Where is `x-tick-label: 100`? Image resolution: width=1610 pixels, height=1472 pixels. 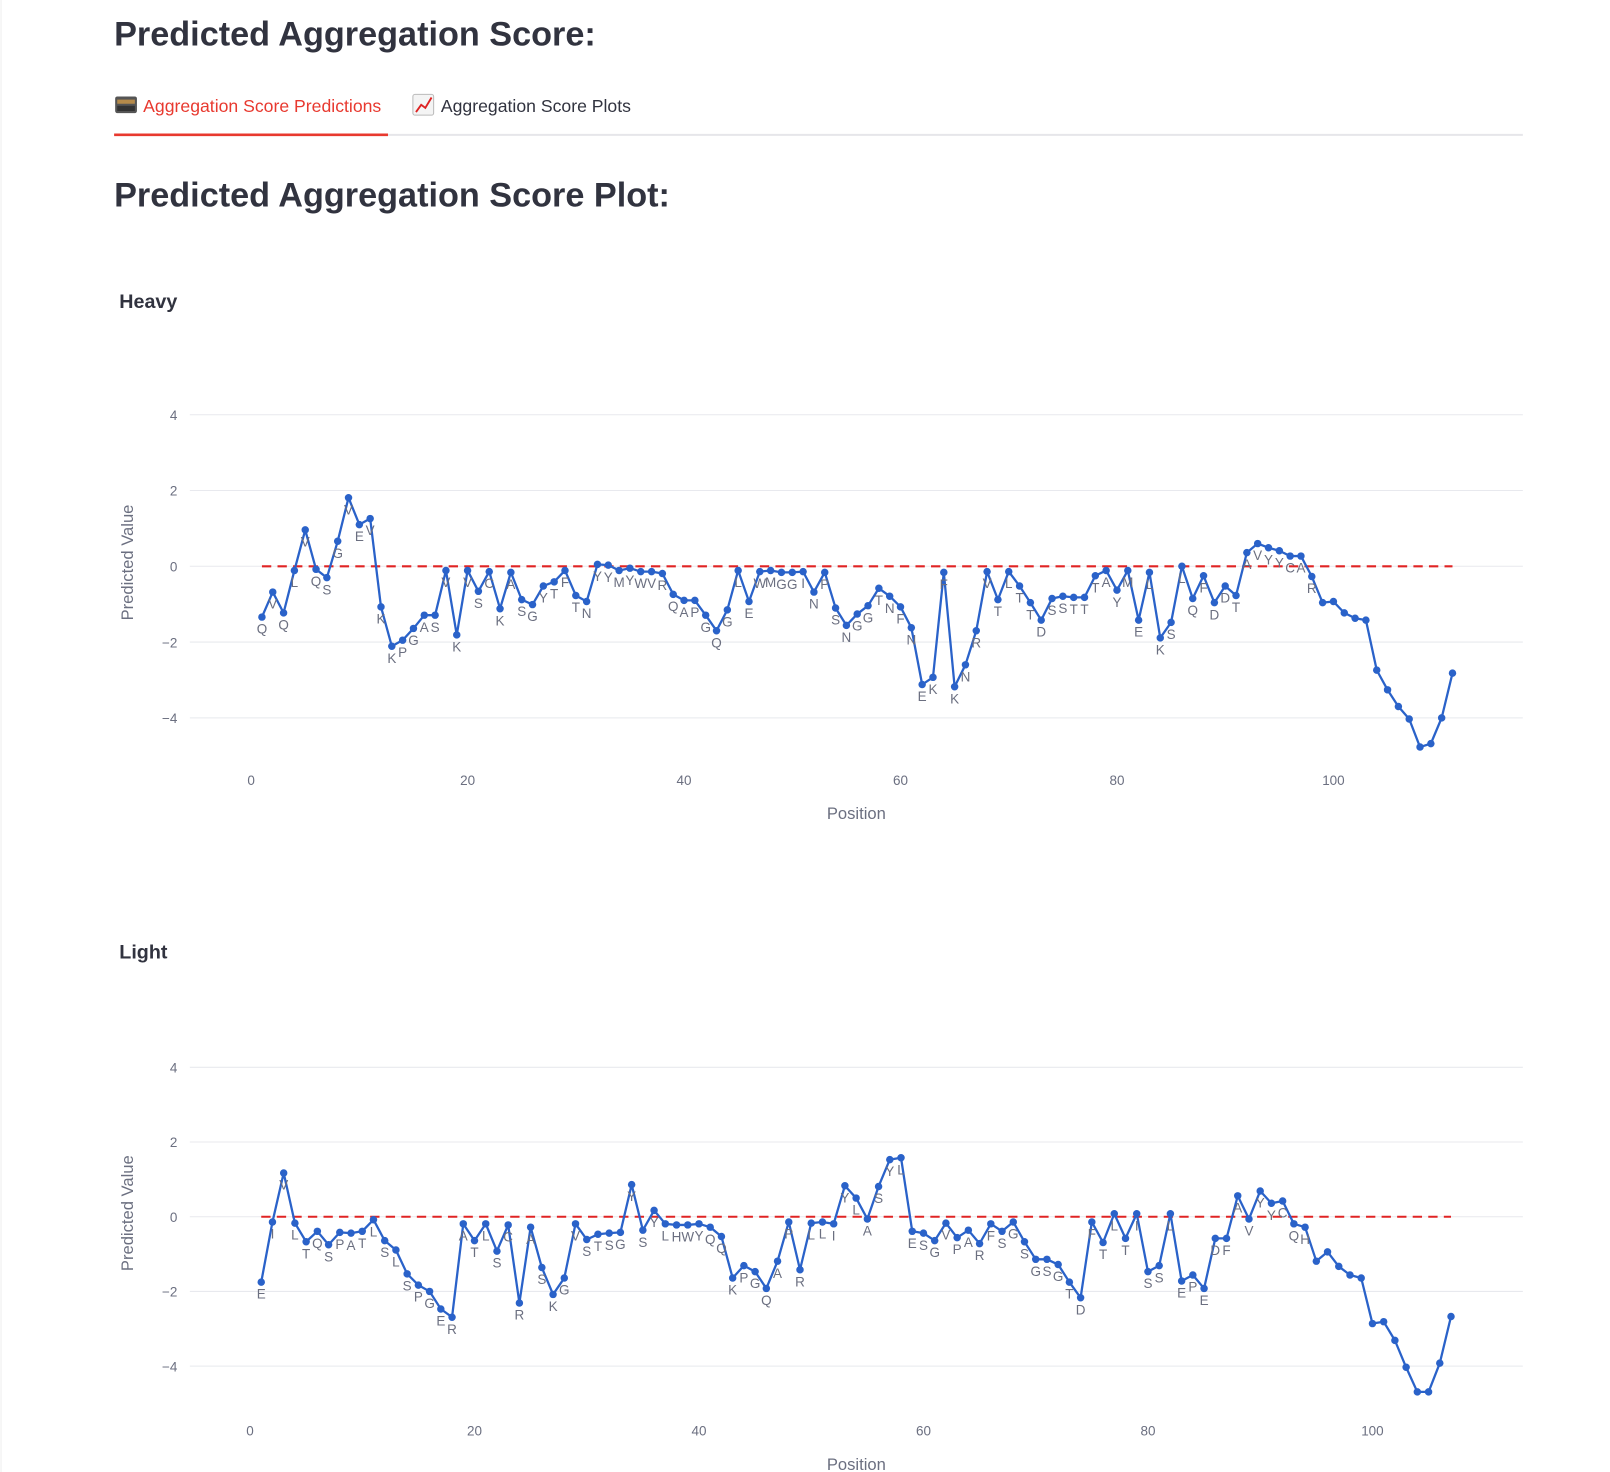
x-tick-label: 100 is located at coordinates (1372, 1431).